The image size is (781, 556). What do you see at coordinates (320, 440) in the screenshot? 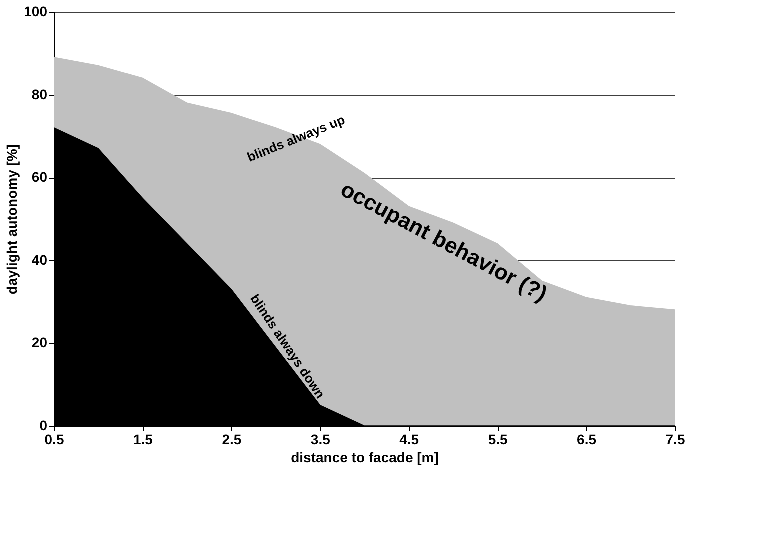
I see `x-tick-label: 3.5` at bounding box center [320, 440].